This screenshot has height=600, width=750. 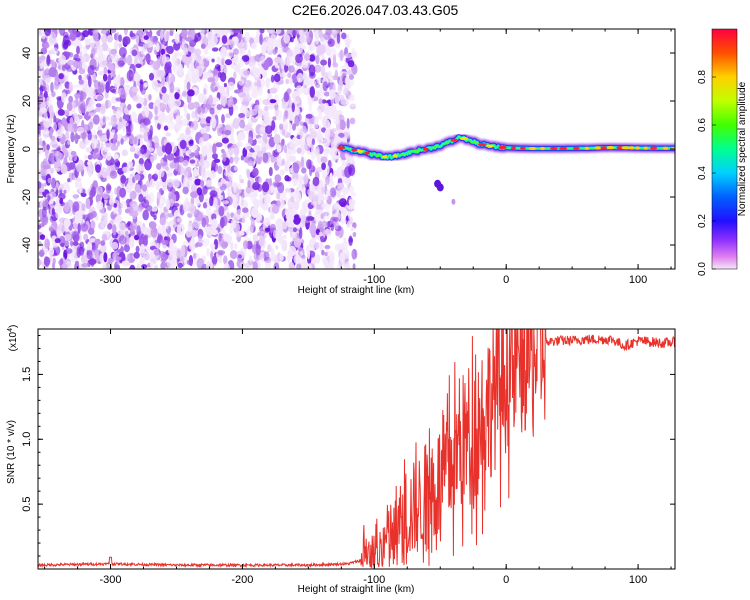 What do you see at coordinates (706, 173) in the screenshot?
I see `colorbar-ticks: 0.0 0.2 0.4 0.6 0.8` at bounding box center [706, 173].